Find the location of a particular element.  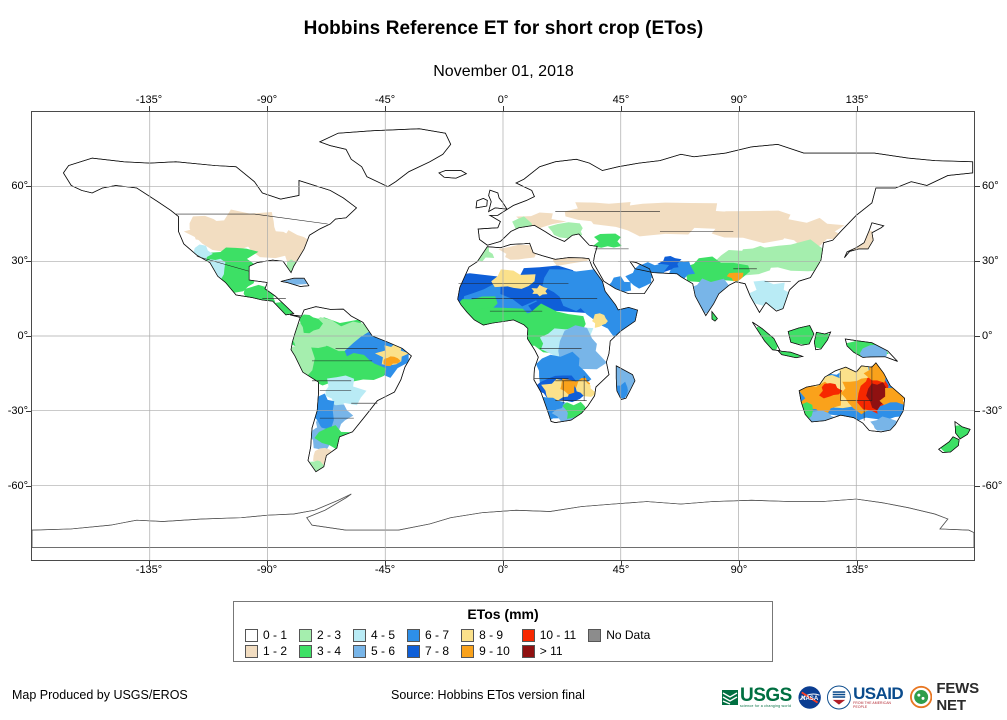

legend-label: 10 - 11 is located at coordinates (558, 634).